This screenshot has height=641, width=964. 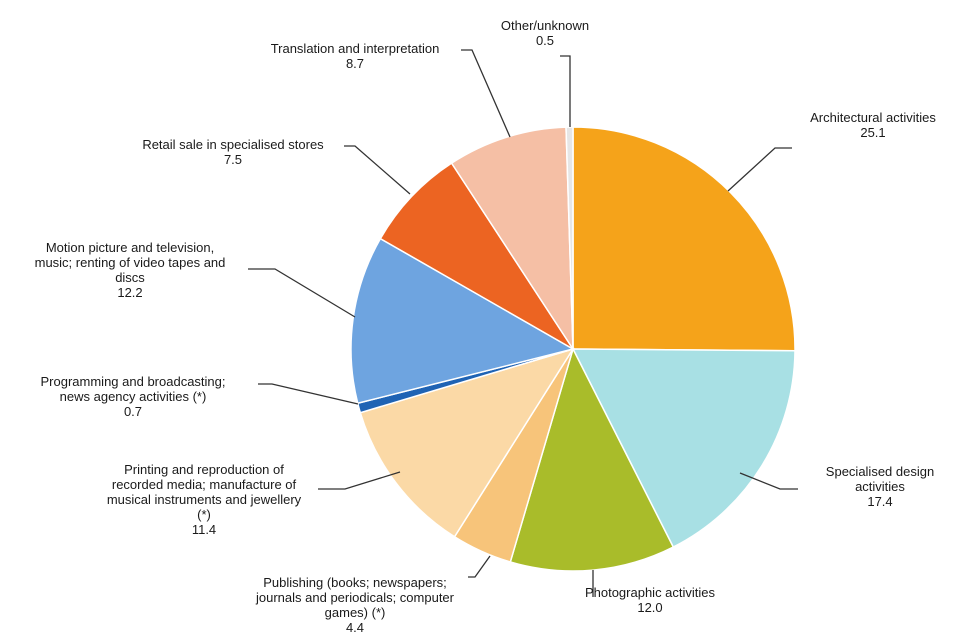 What do you see at coordinates (650, 592) in the screenshot?
I see `slice-category-label: Photographic activities` at bounding box center [650, 592].